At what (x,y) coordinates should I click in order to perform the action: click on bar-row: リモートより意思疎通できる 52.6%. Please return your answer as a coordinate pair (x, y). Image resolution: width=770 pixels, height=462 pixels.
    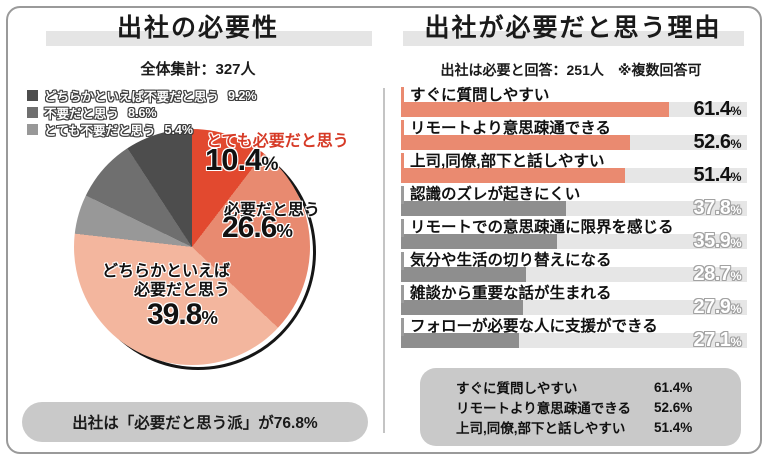
    Looking at the image, I should click on (574, 136).